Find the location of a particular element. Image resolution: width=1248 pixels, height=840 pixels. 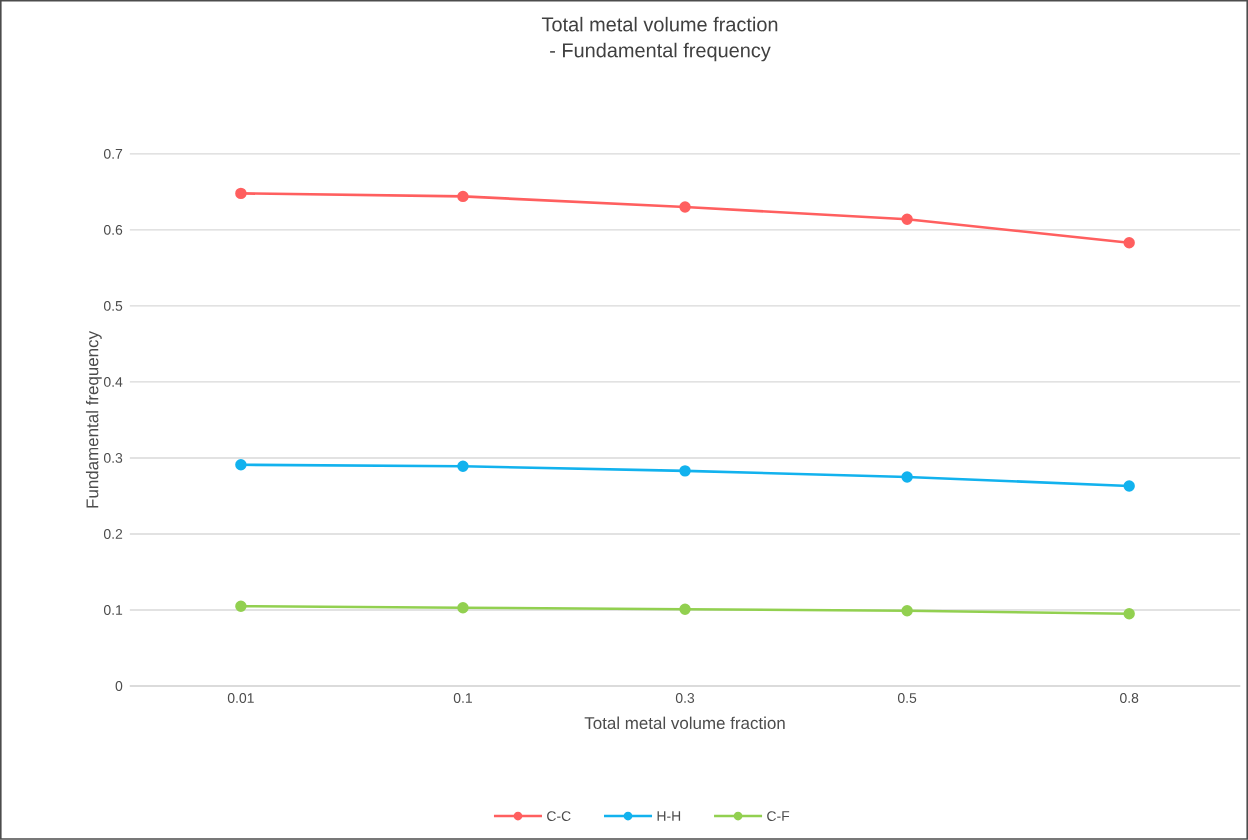

chart-title: Total metal volume fraction is located at coordinates (659, 24).